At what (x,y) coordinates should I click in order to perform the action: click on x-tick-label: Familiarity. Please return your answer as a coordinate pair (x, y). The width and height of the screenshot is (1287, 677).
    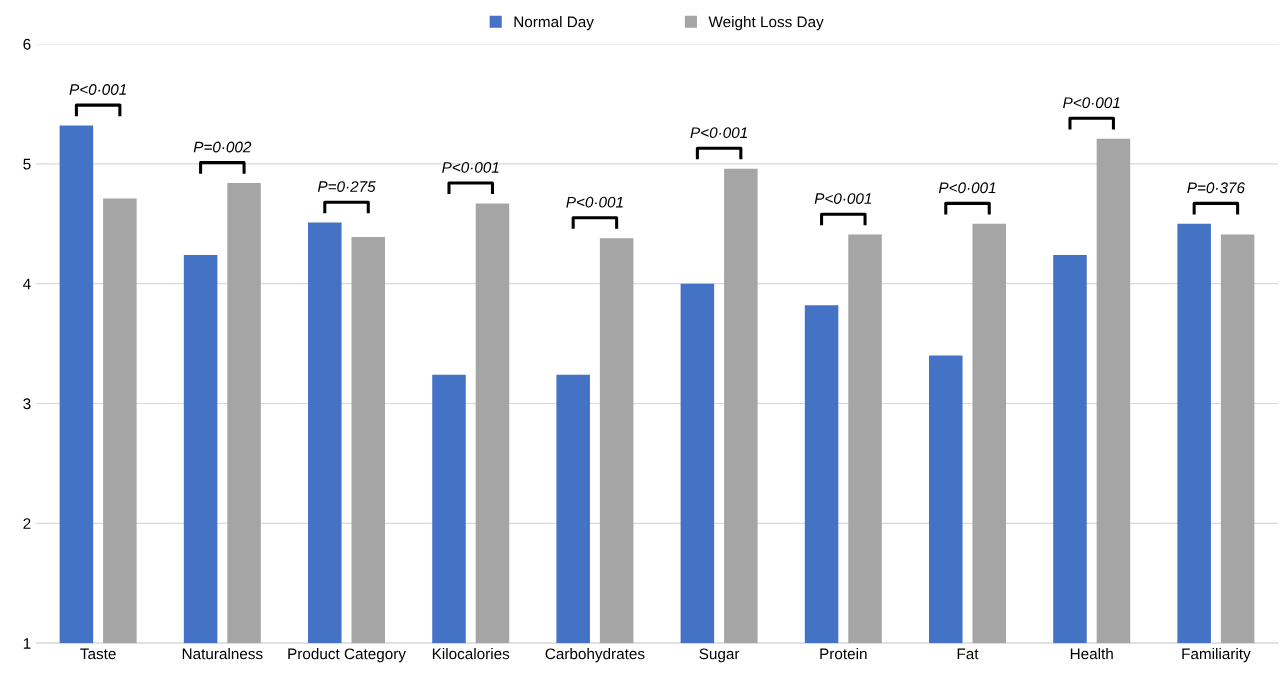
    Looking at the image, I should click on (1216, 655).